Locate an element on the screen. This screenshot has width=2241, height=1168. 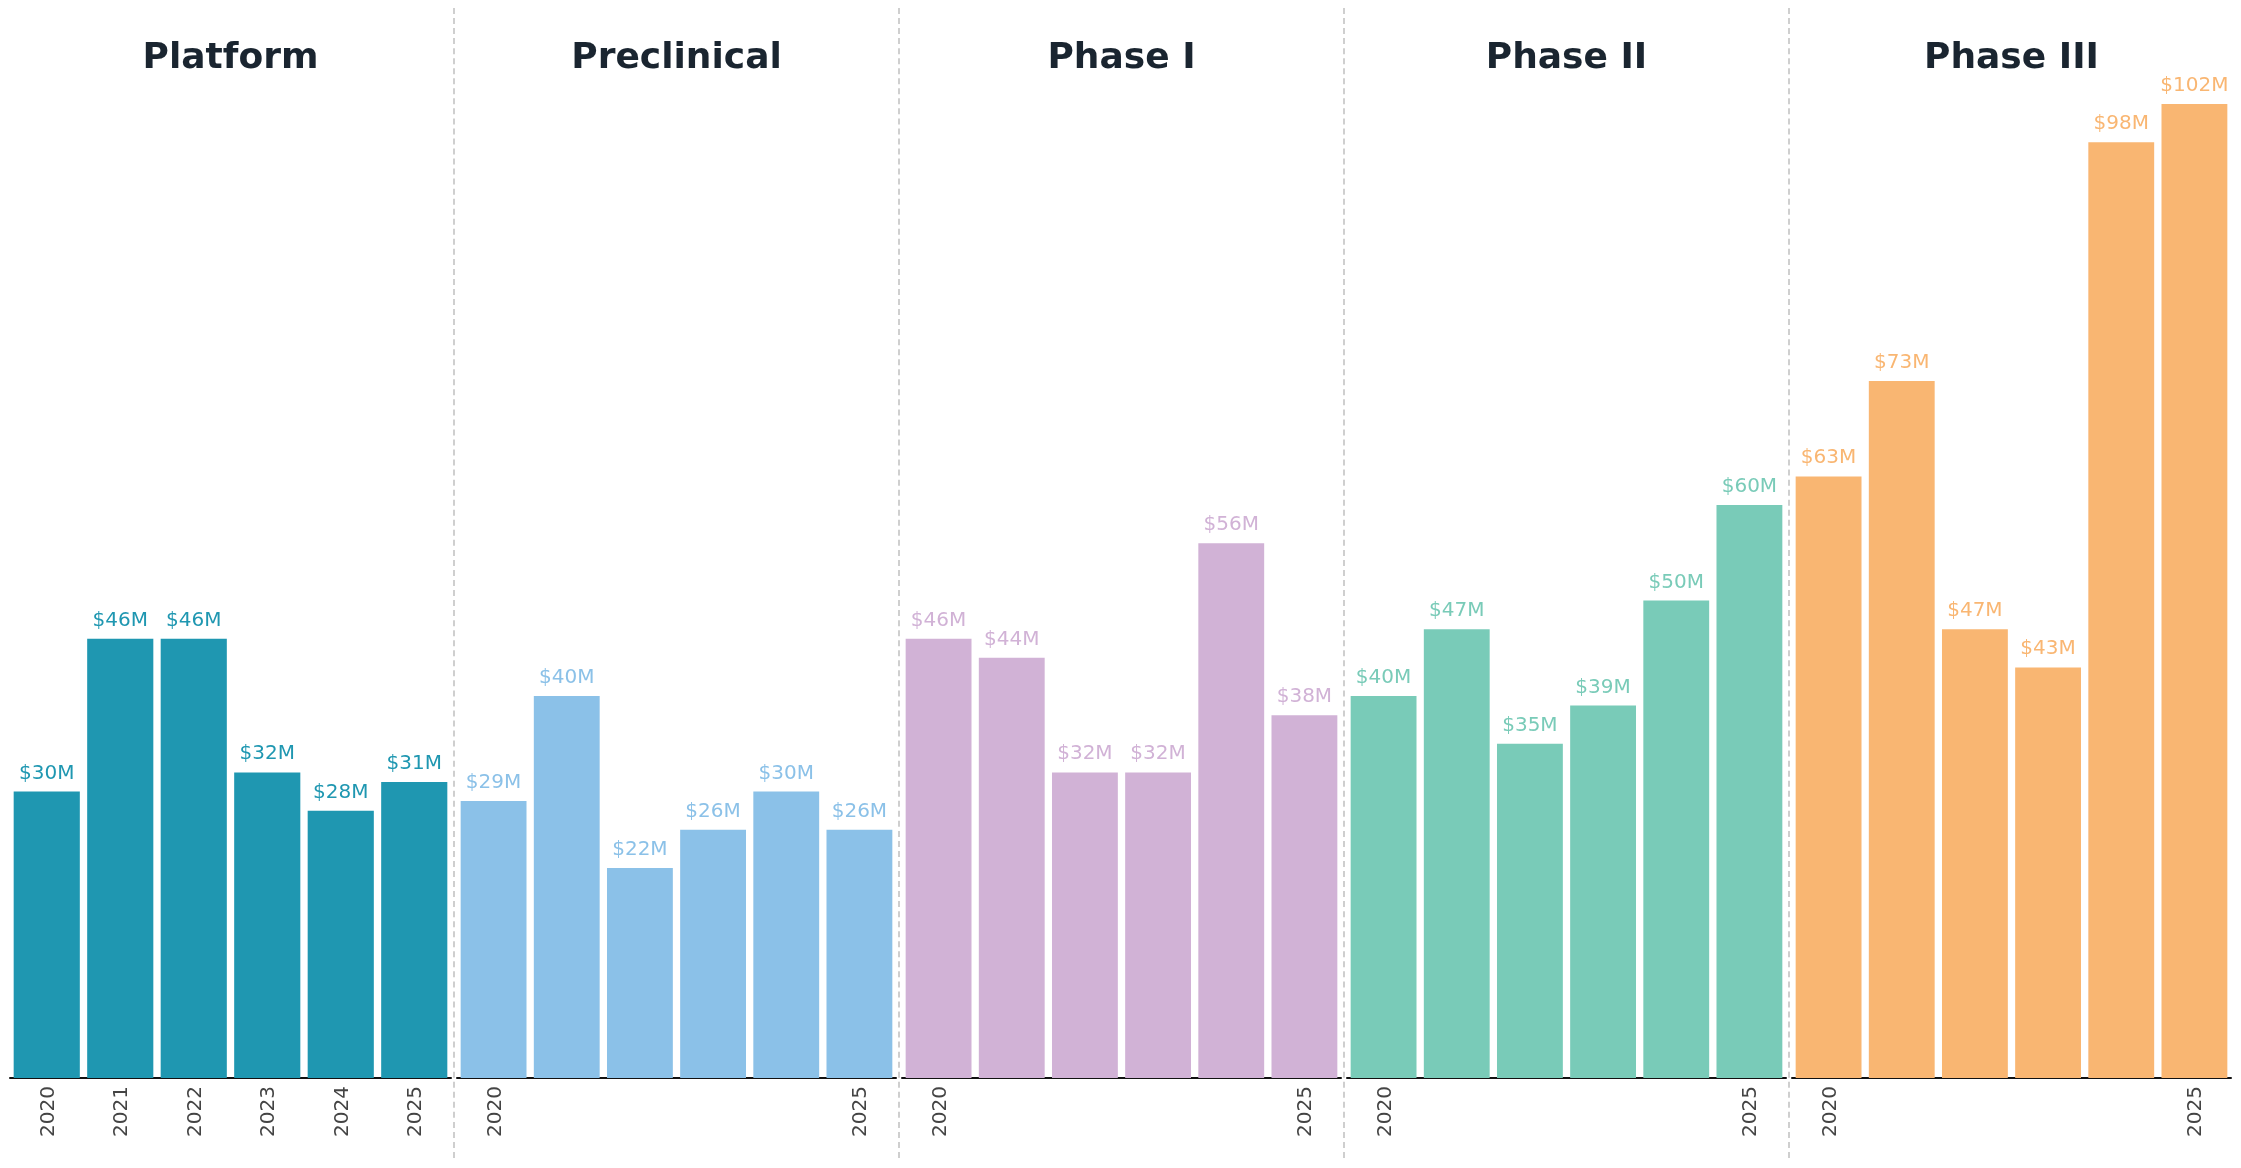
data-label: $56M is located at coordinates (1231, 523).